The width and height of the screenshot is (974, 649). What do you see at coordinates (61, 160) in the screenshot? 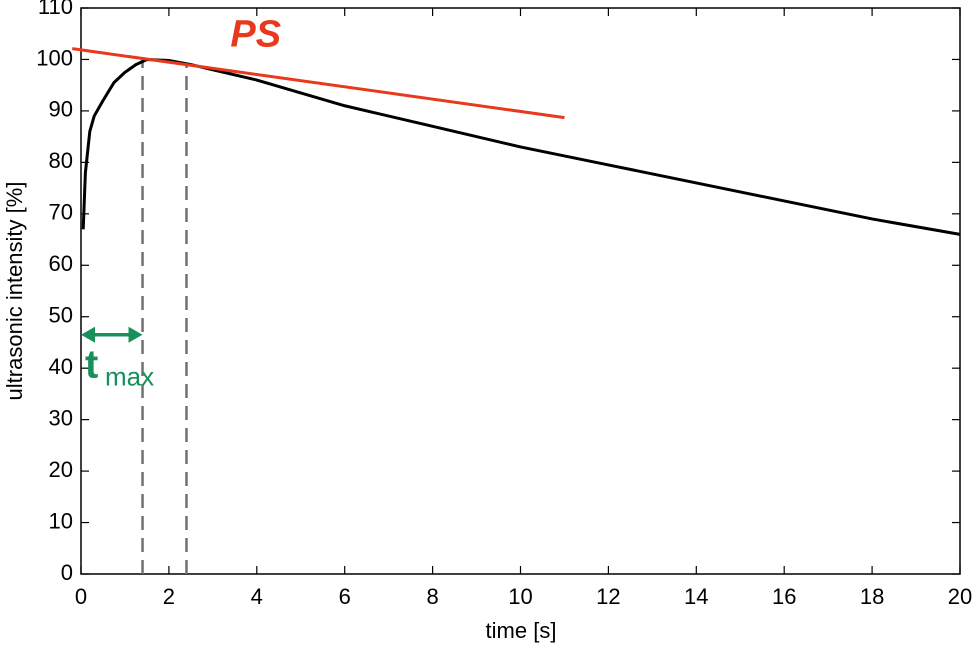
I see `y-tick-label: 80` at bounding box center [61, 160].